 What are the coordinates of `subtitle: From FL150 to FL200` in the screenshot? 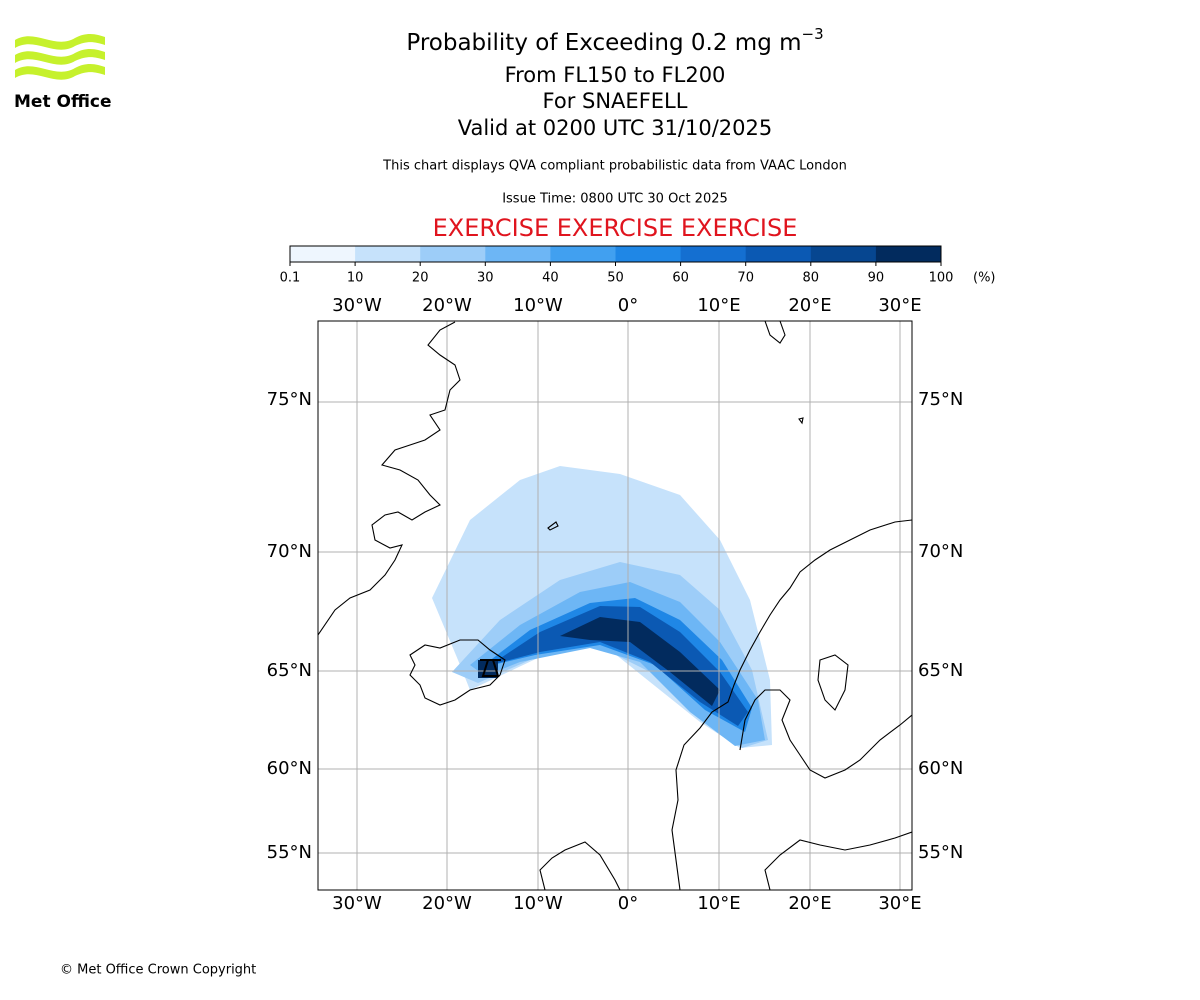 It's located at (615, 75).